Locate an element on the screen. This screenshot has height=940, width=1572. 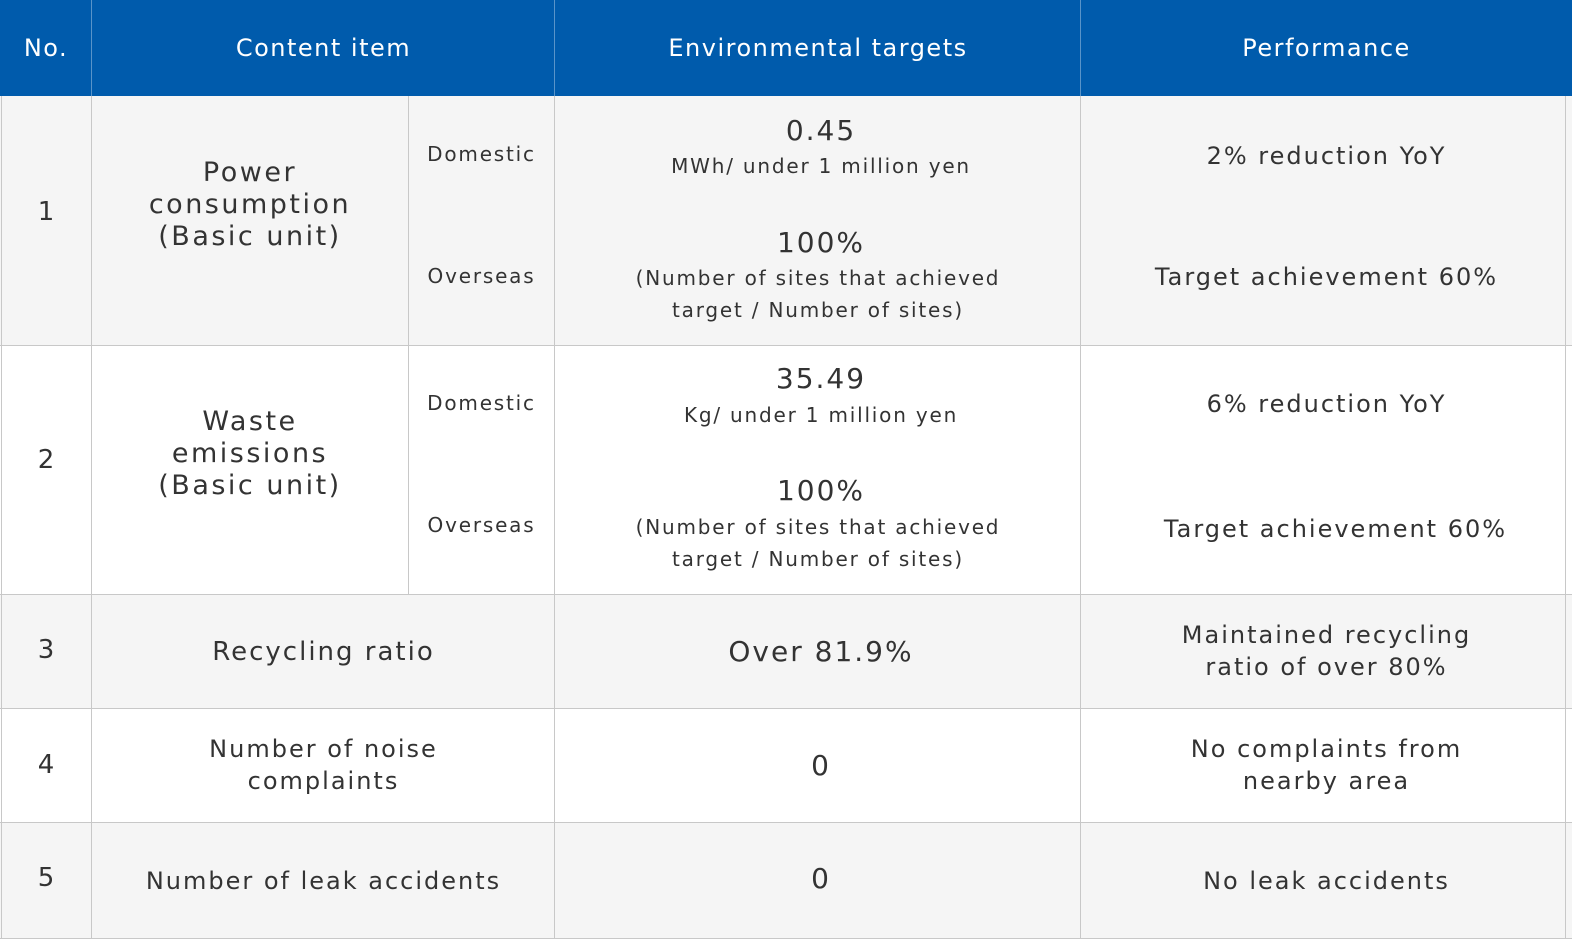
item-text: Number of leak accidents is located at coordinates (323, 881).